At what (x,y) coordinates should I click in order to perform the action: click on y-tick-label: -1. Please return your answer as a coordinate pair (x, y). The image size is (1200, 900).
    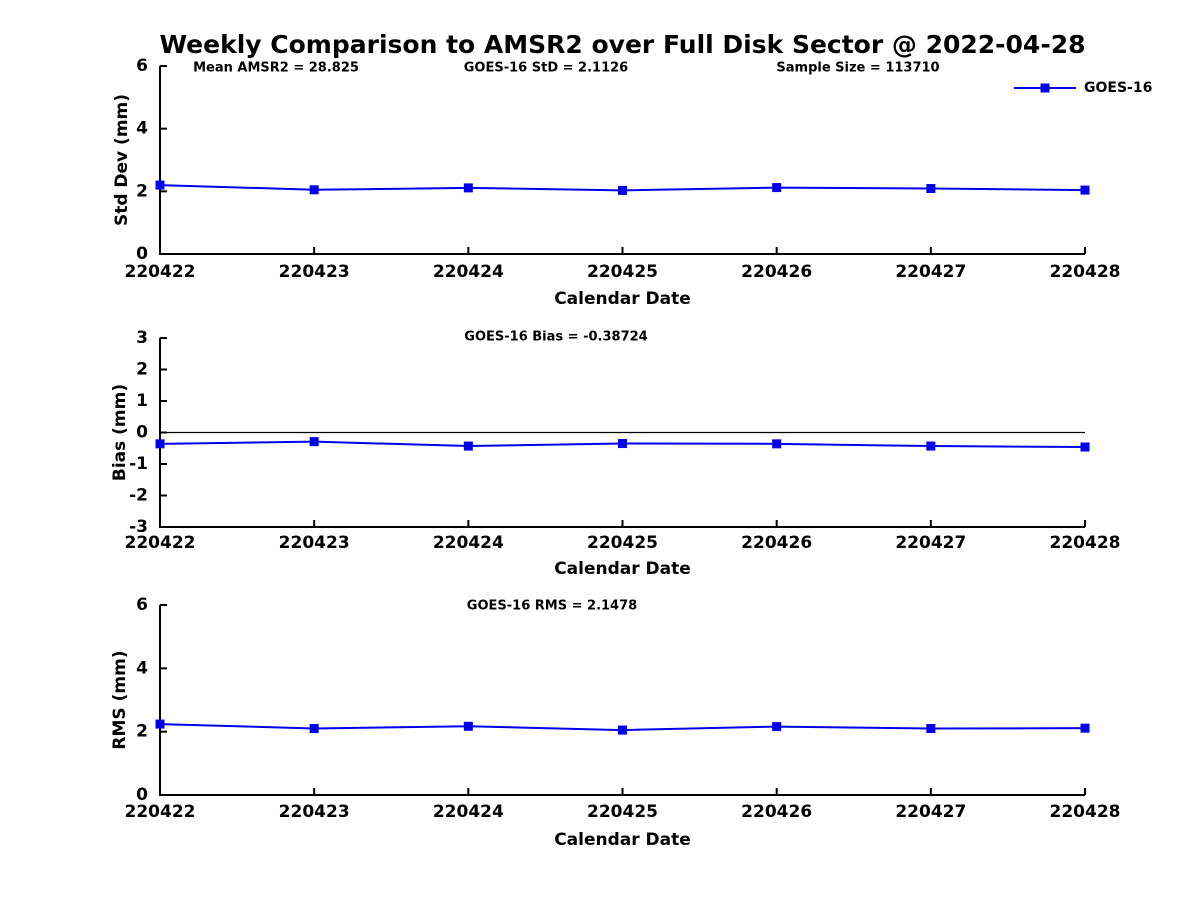
    Looking at the image, I should click on (138, 464).